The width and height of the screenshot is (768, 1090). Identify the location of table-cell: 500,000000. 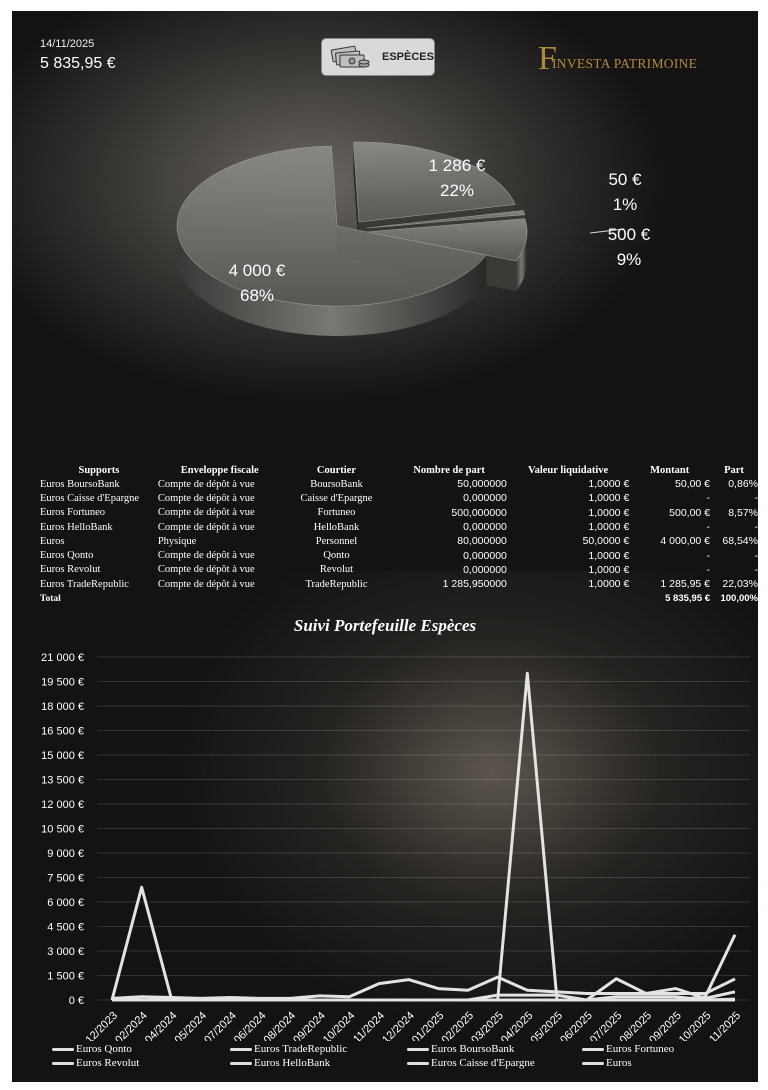
(479, 512).